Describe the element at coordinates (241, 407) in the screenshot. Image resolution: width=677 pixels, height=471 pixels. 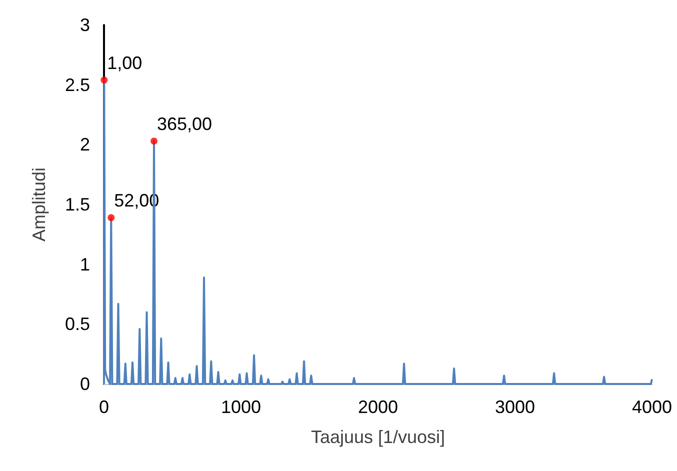
I see `x-tick-label: 1000` at that location.